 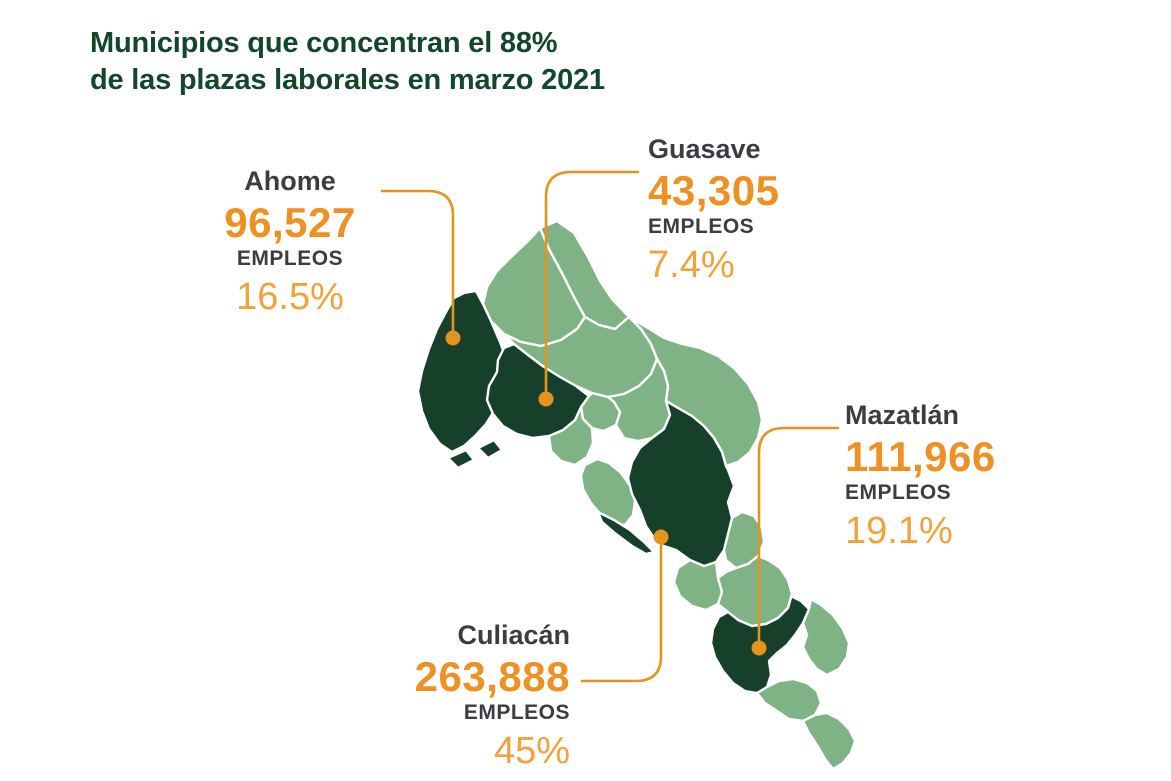 I want to click on culiacan-coastal-spit-shape, so click(x=626, y=533).